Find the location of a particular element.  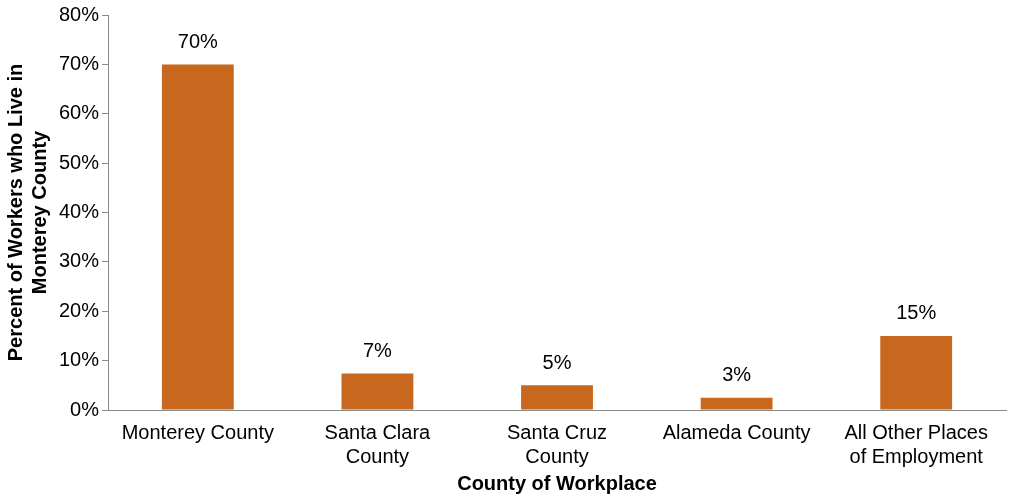

y-tick-label: 50% is located at coordinates (79, 161).